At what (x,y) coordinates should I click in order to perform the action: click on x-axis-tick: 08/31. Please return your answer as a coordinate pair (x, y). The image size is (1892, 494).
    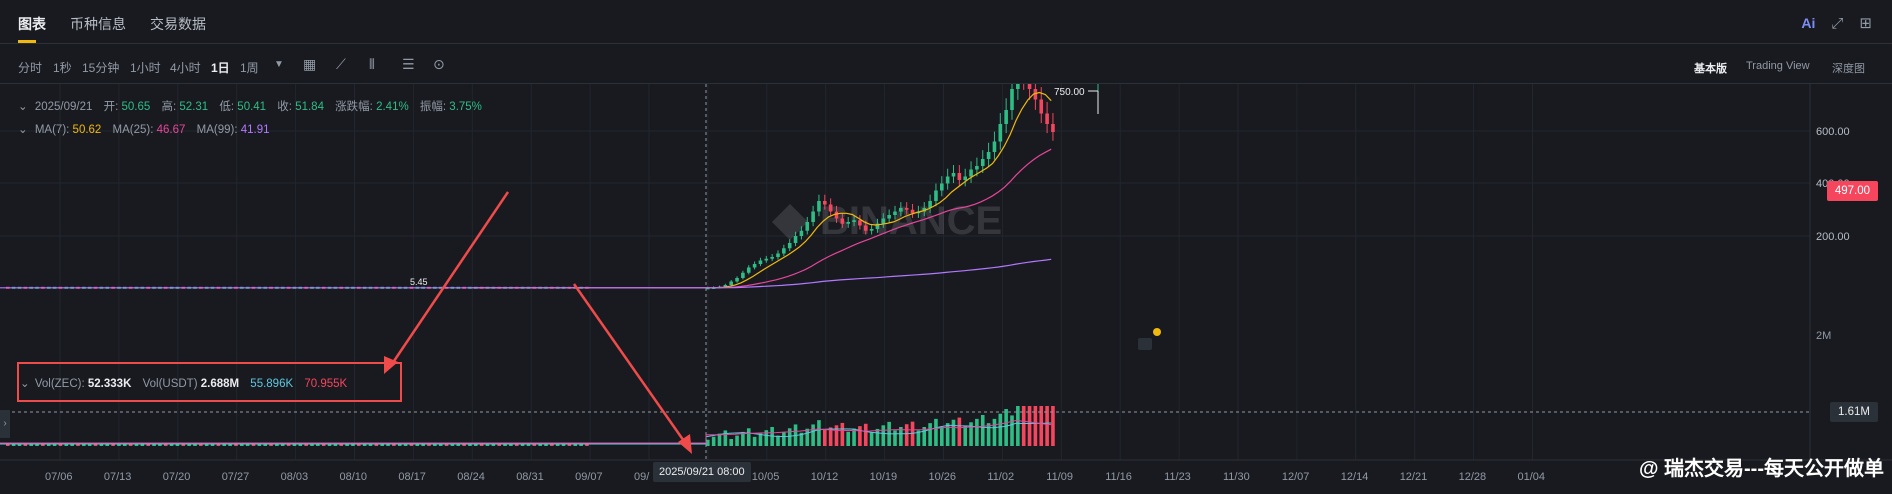
    Looking at the image, I should click on (530, 477).